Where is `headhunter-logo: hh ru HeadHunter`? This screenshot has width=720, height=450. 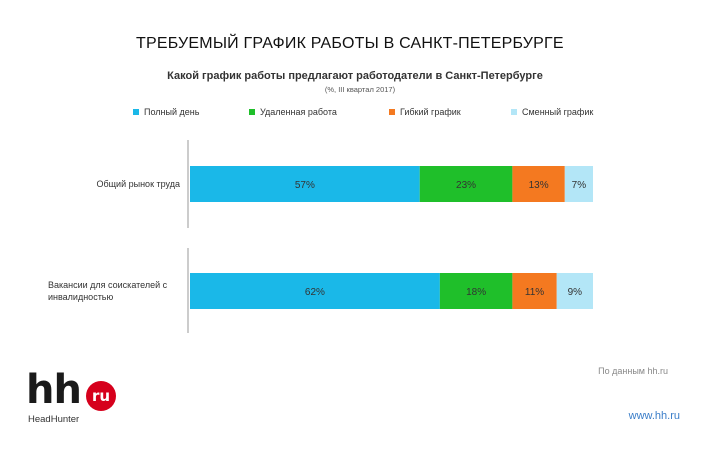 headhunter-logo: hh ru HeadHunter is located at coordinates (81, 399).